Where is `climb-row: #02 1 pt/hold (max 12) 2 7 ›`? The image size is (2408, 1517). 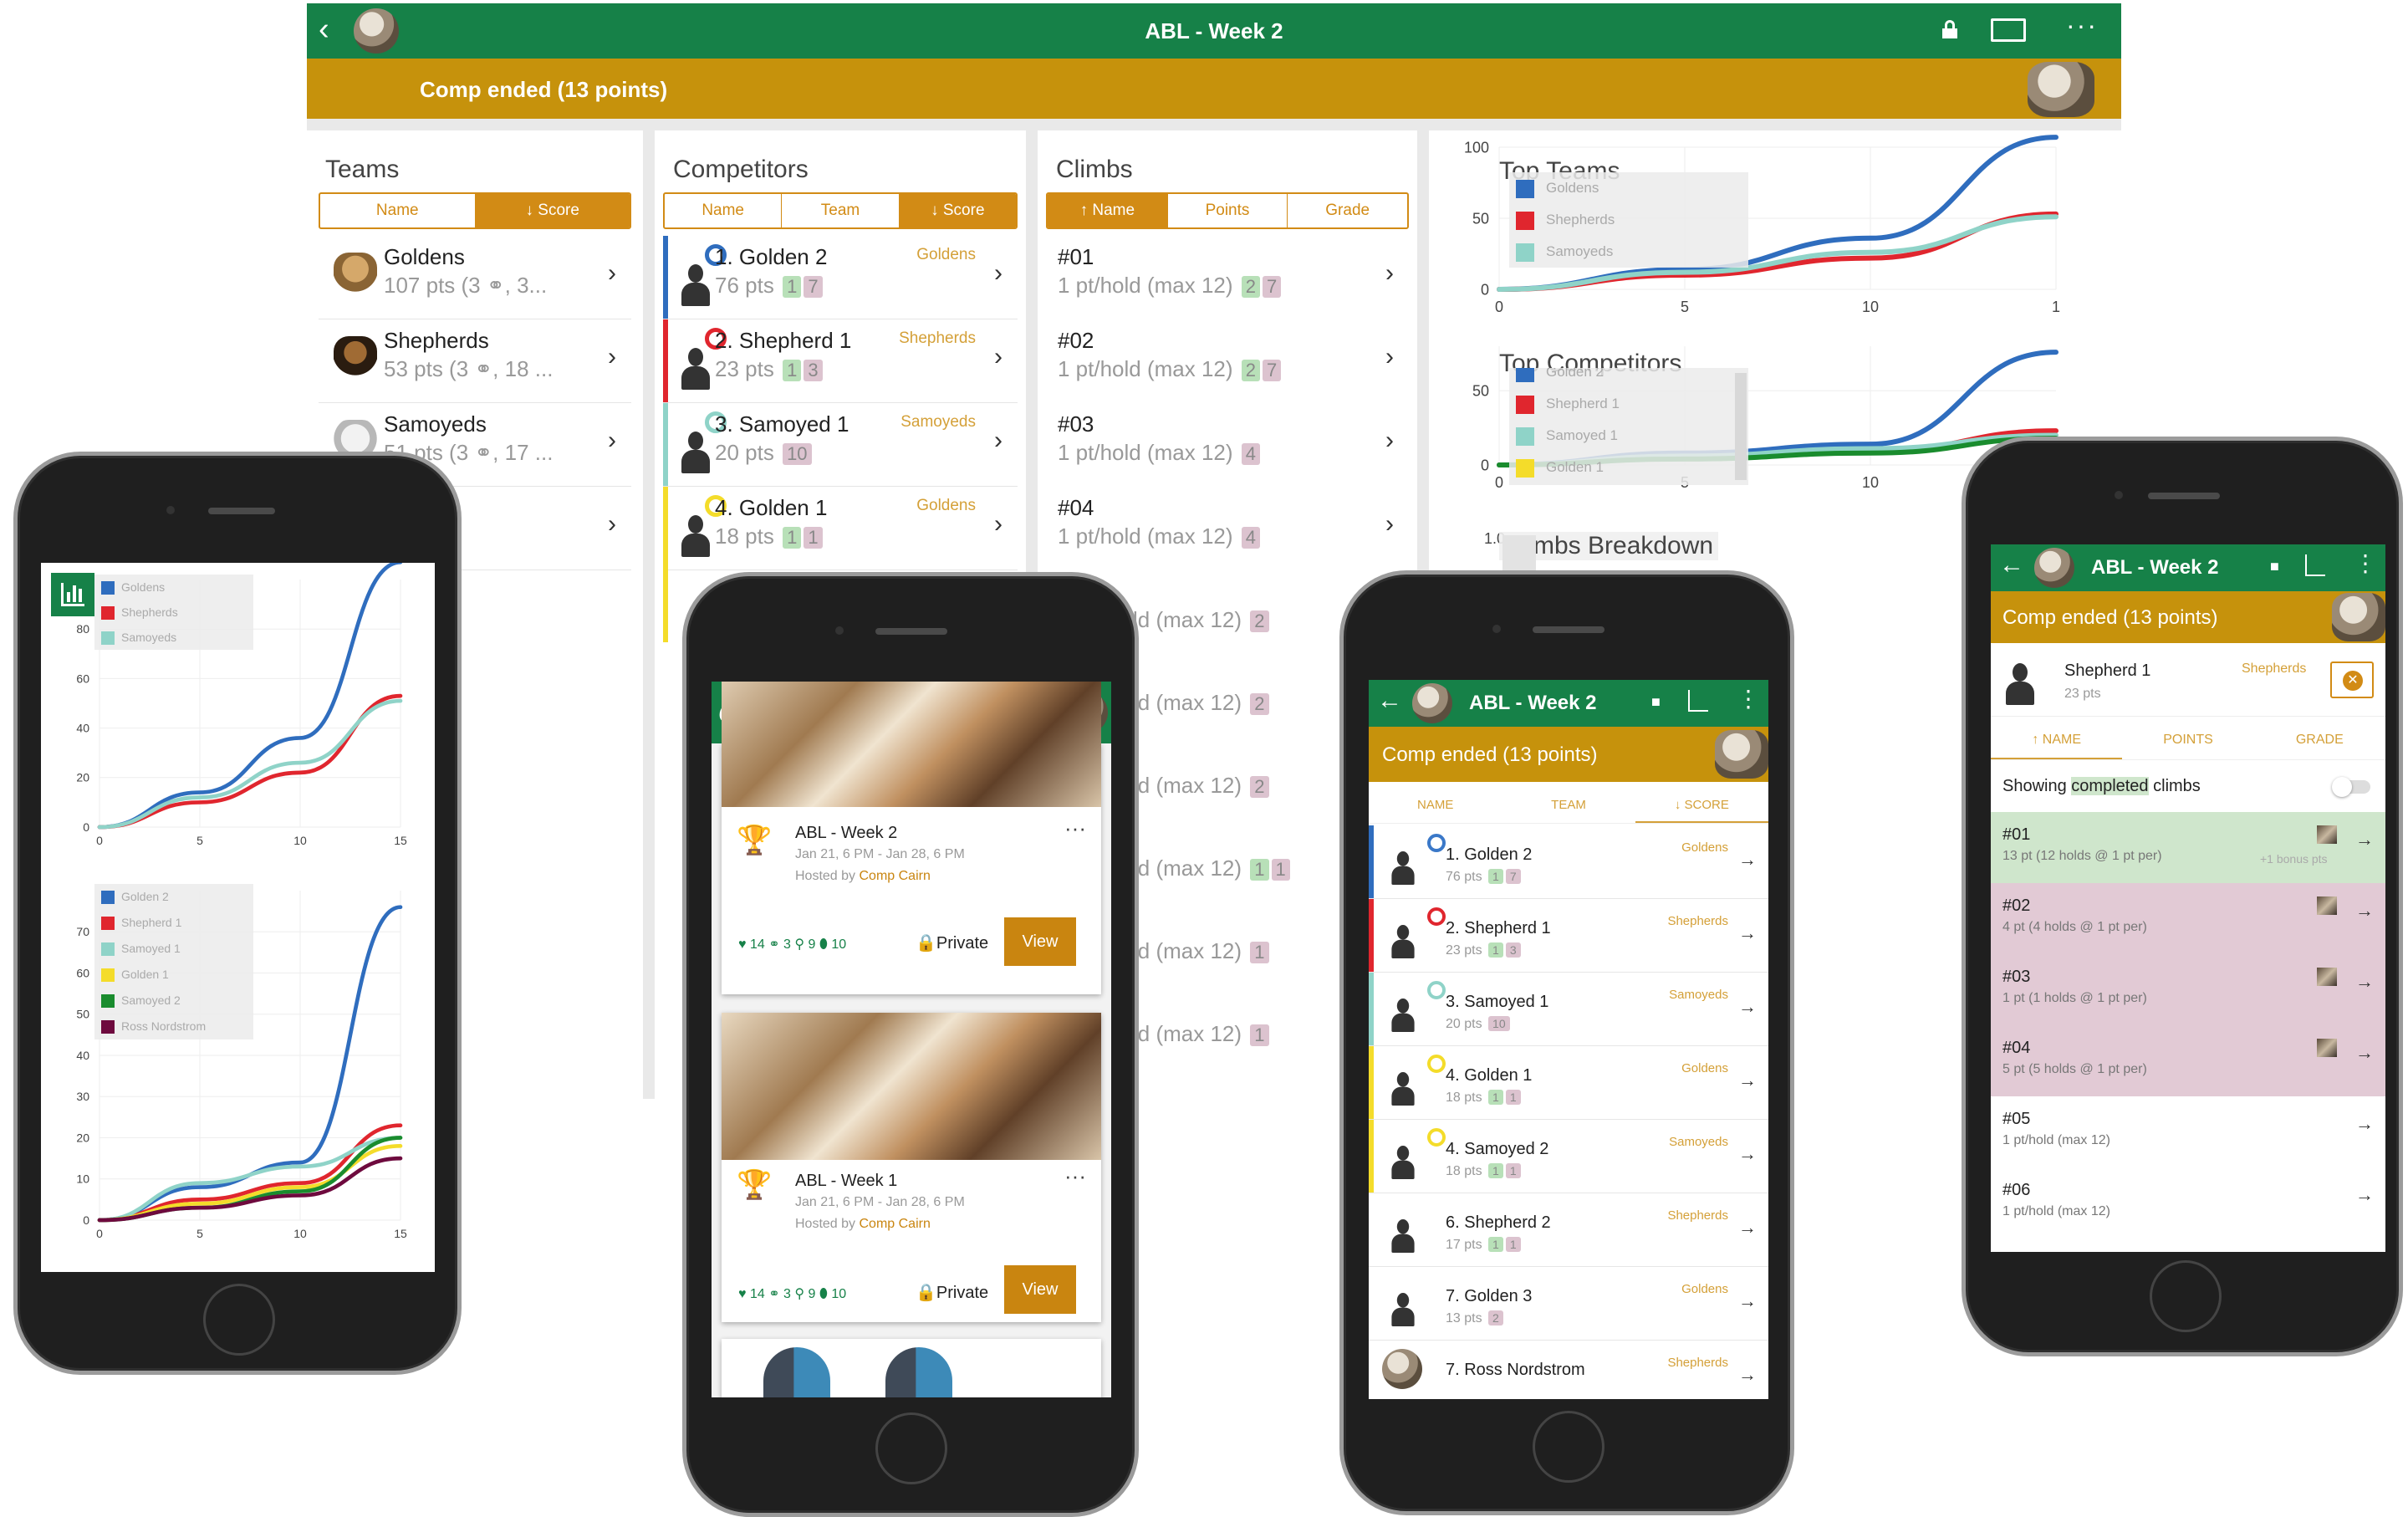 climb-row: #02 1 pt/hold (max 12) 2 7 › is located at coordinates (1227, 361).